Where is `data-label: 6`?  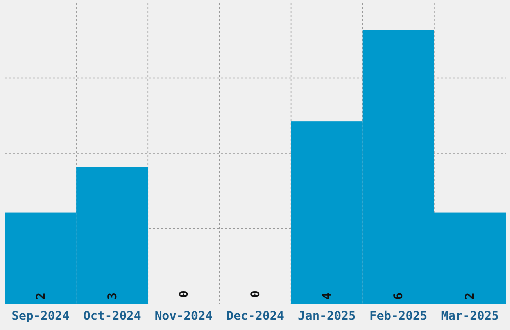
data-label: 6 is located at coordinates (399, 296).